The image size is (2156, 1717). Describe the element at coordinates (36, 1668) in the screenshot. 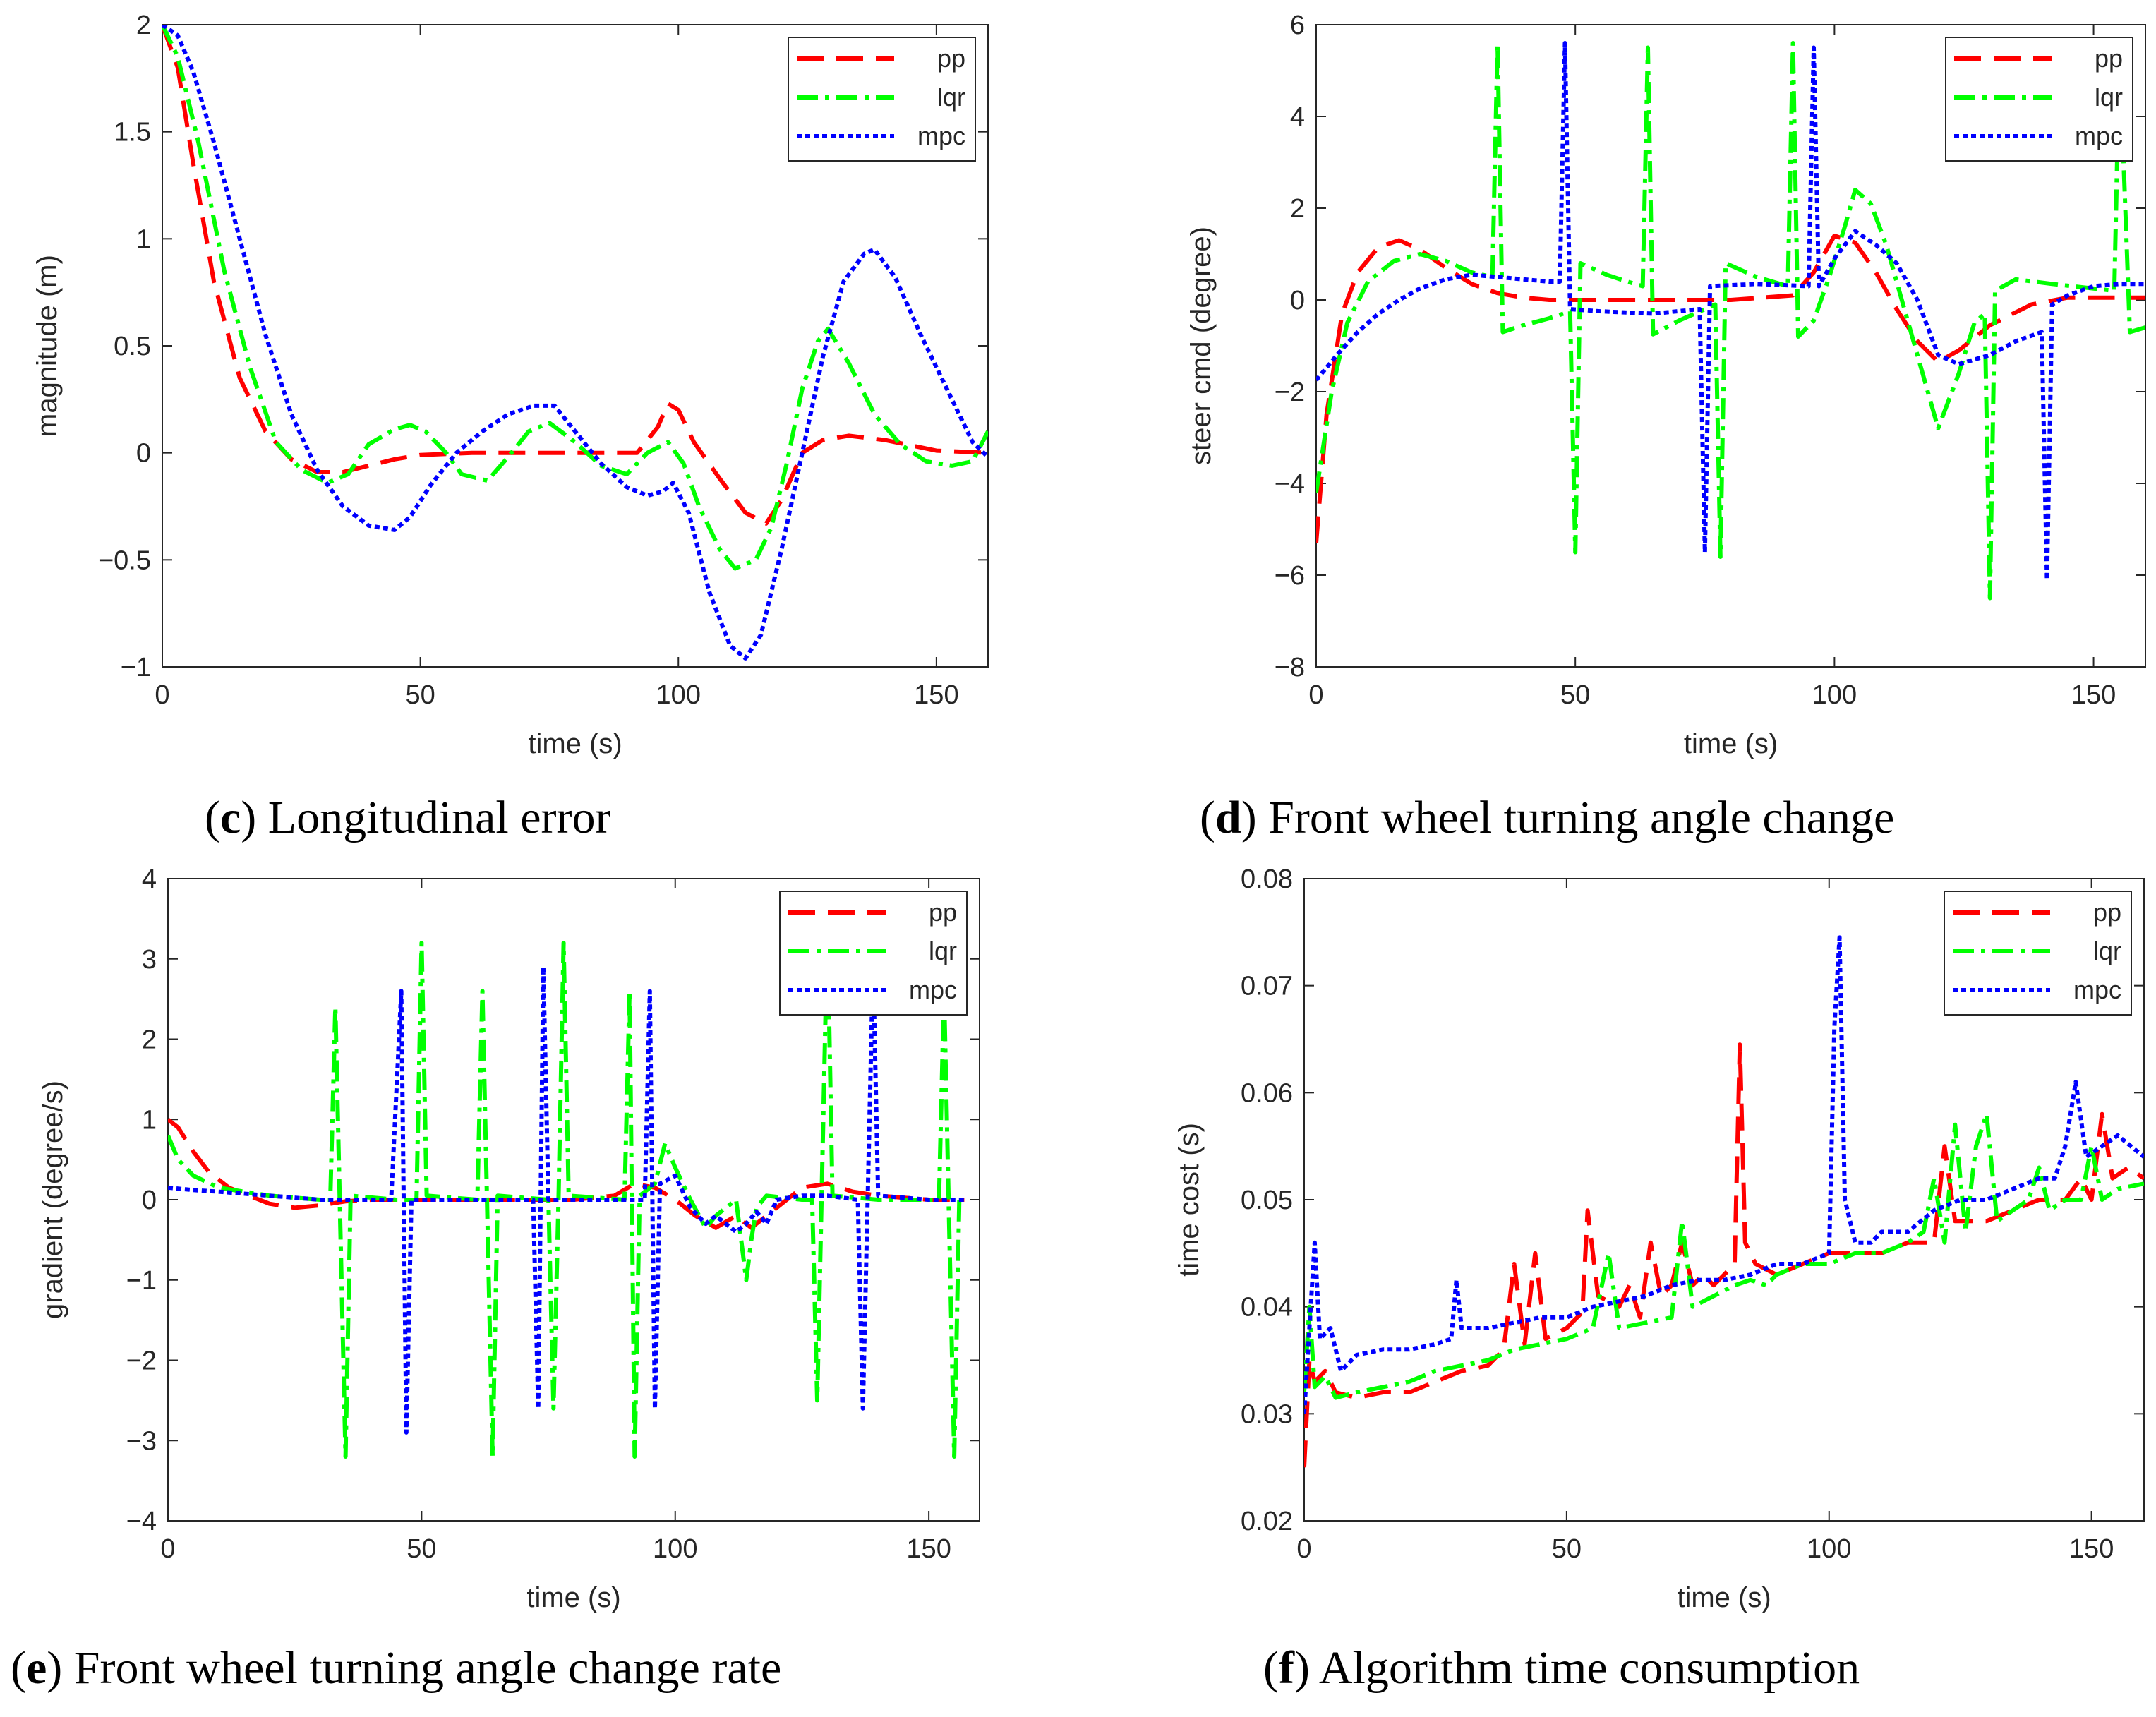

I see `caption-letter: e` at that location.